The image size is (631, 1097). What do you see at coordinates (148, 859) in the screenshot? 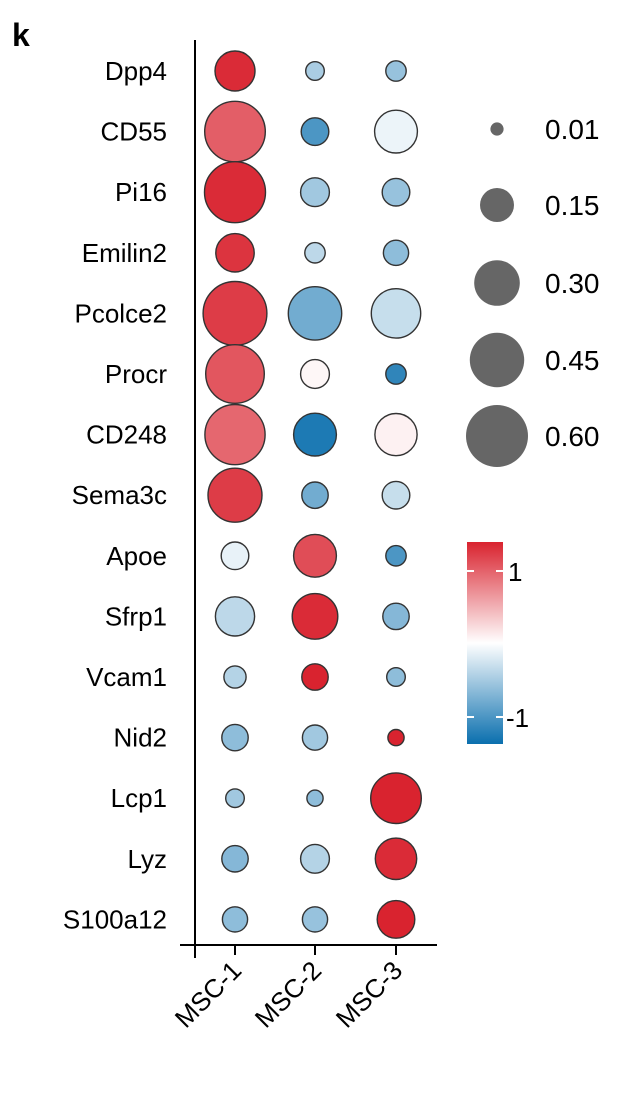
I see `gene-label: Lyz` at bounding box center [148, 859].